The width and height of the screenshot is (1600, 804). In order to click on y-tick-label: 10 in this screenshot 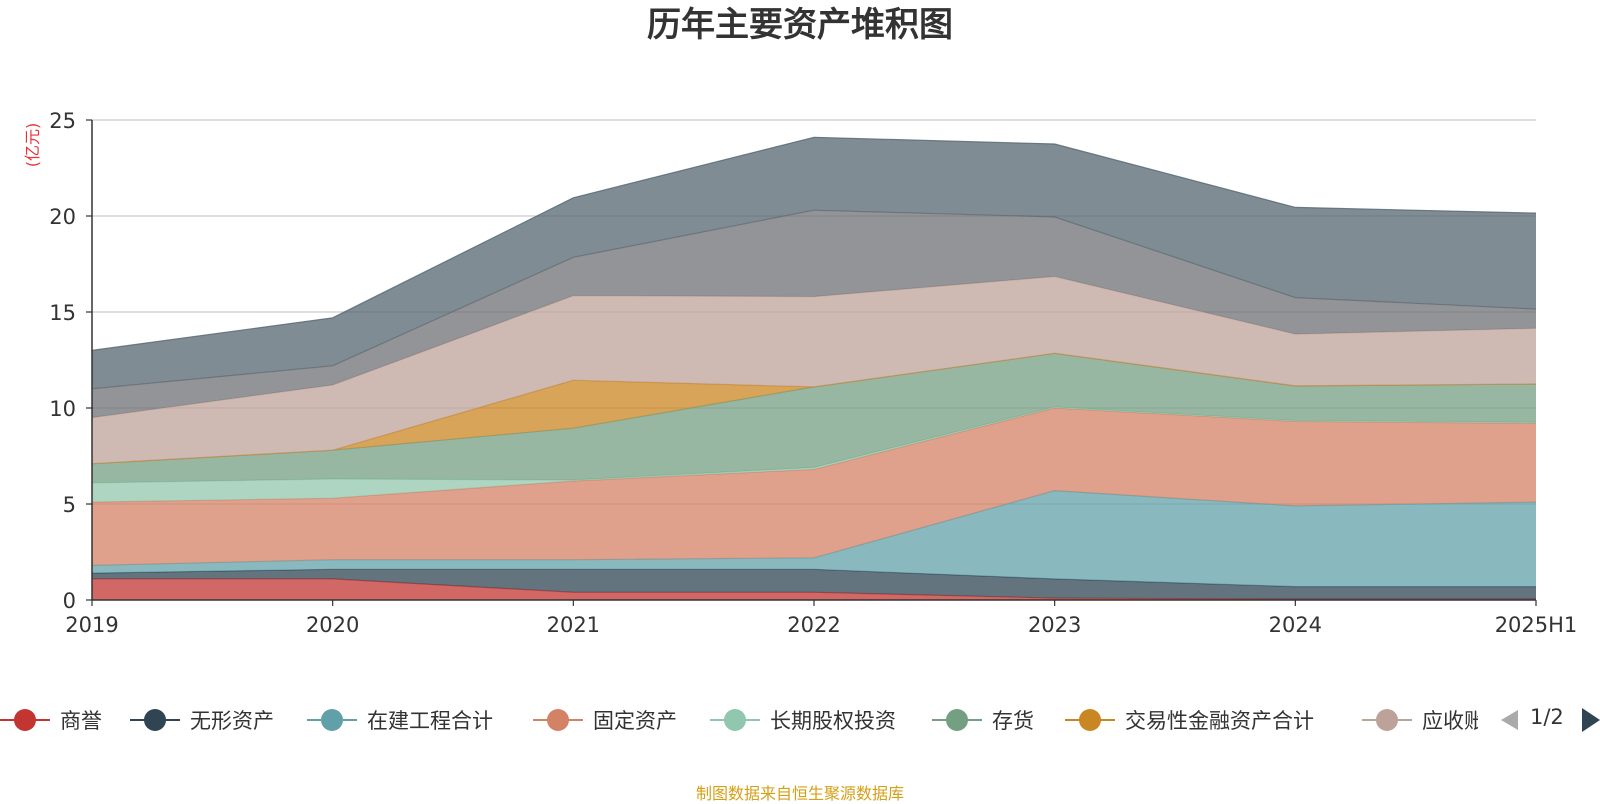, I will do `click(62, 409)`.